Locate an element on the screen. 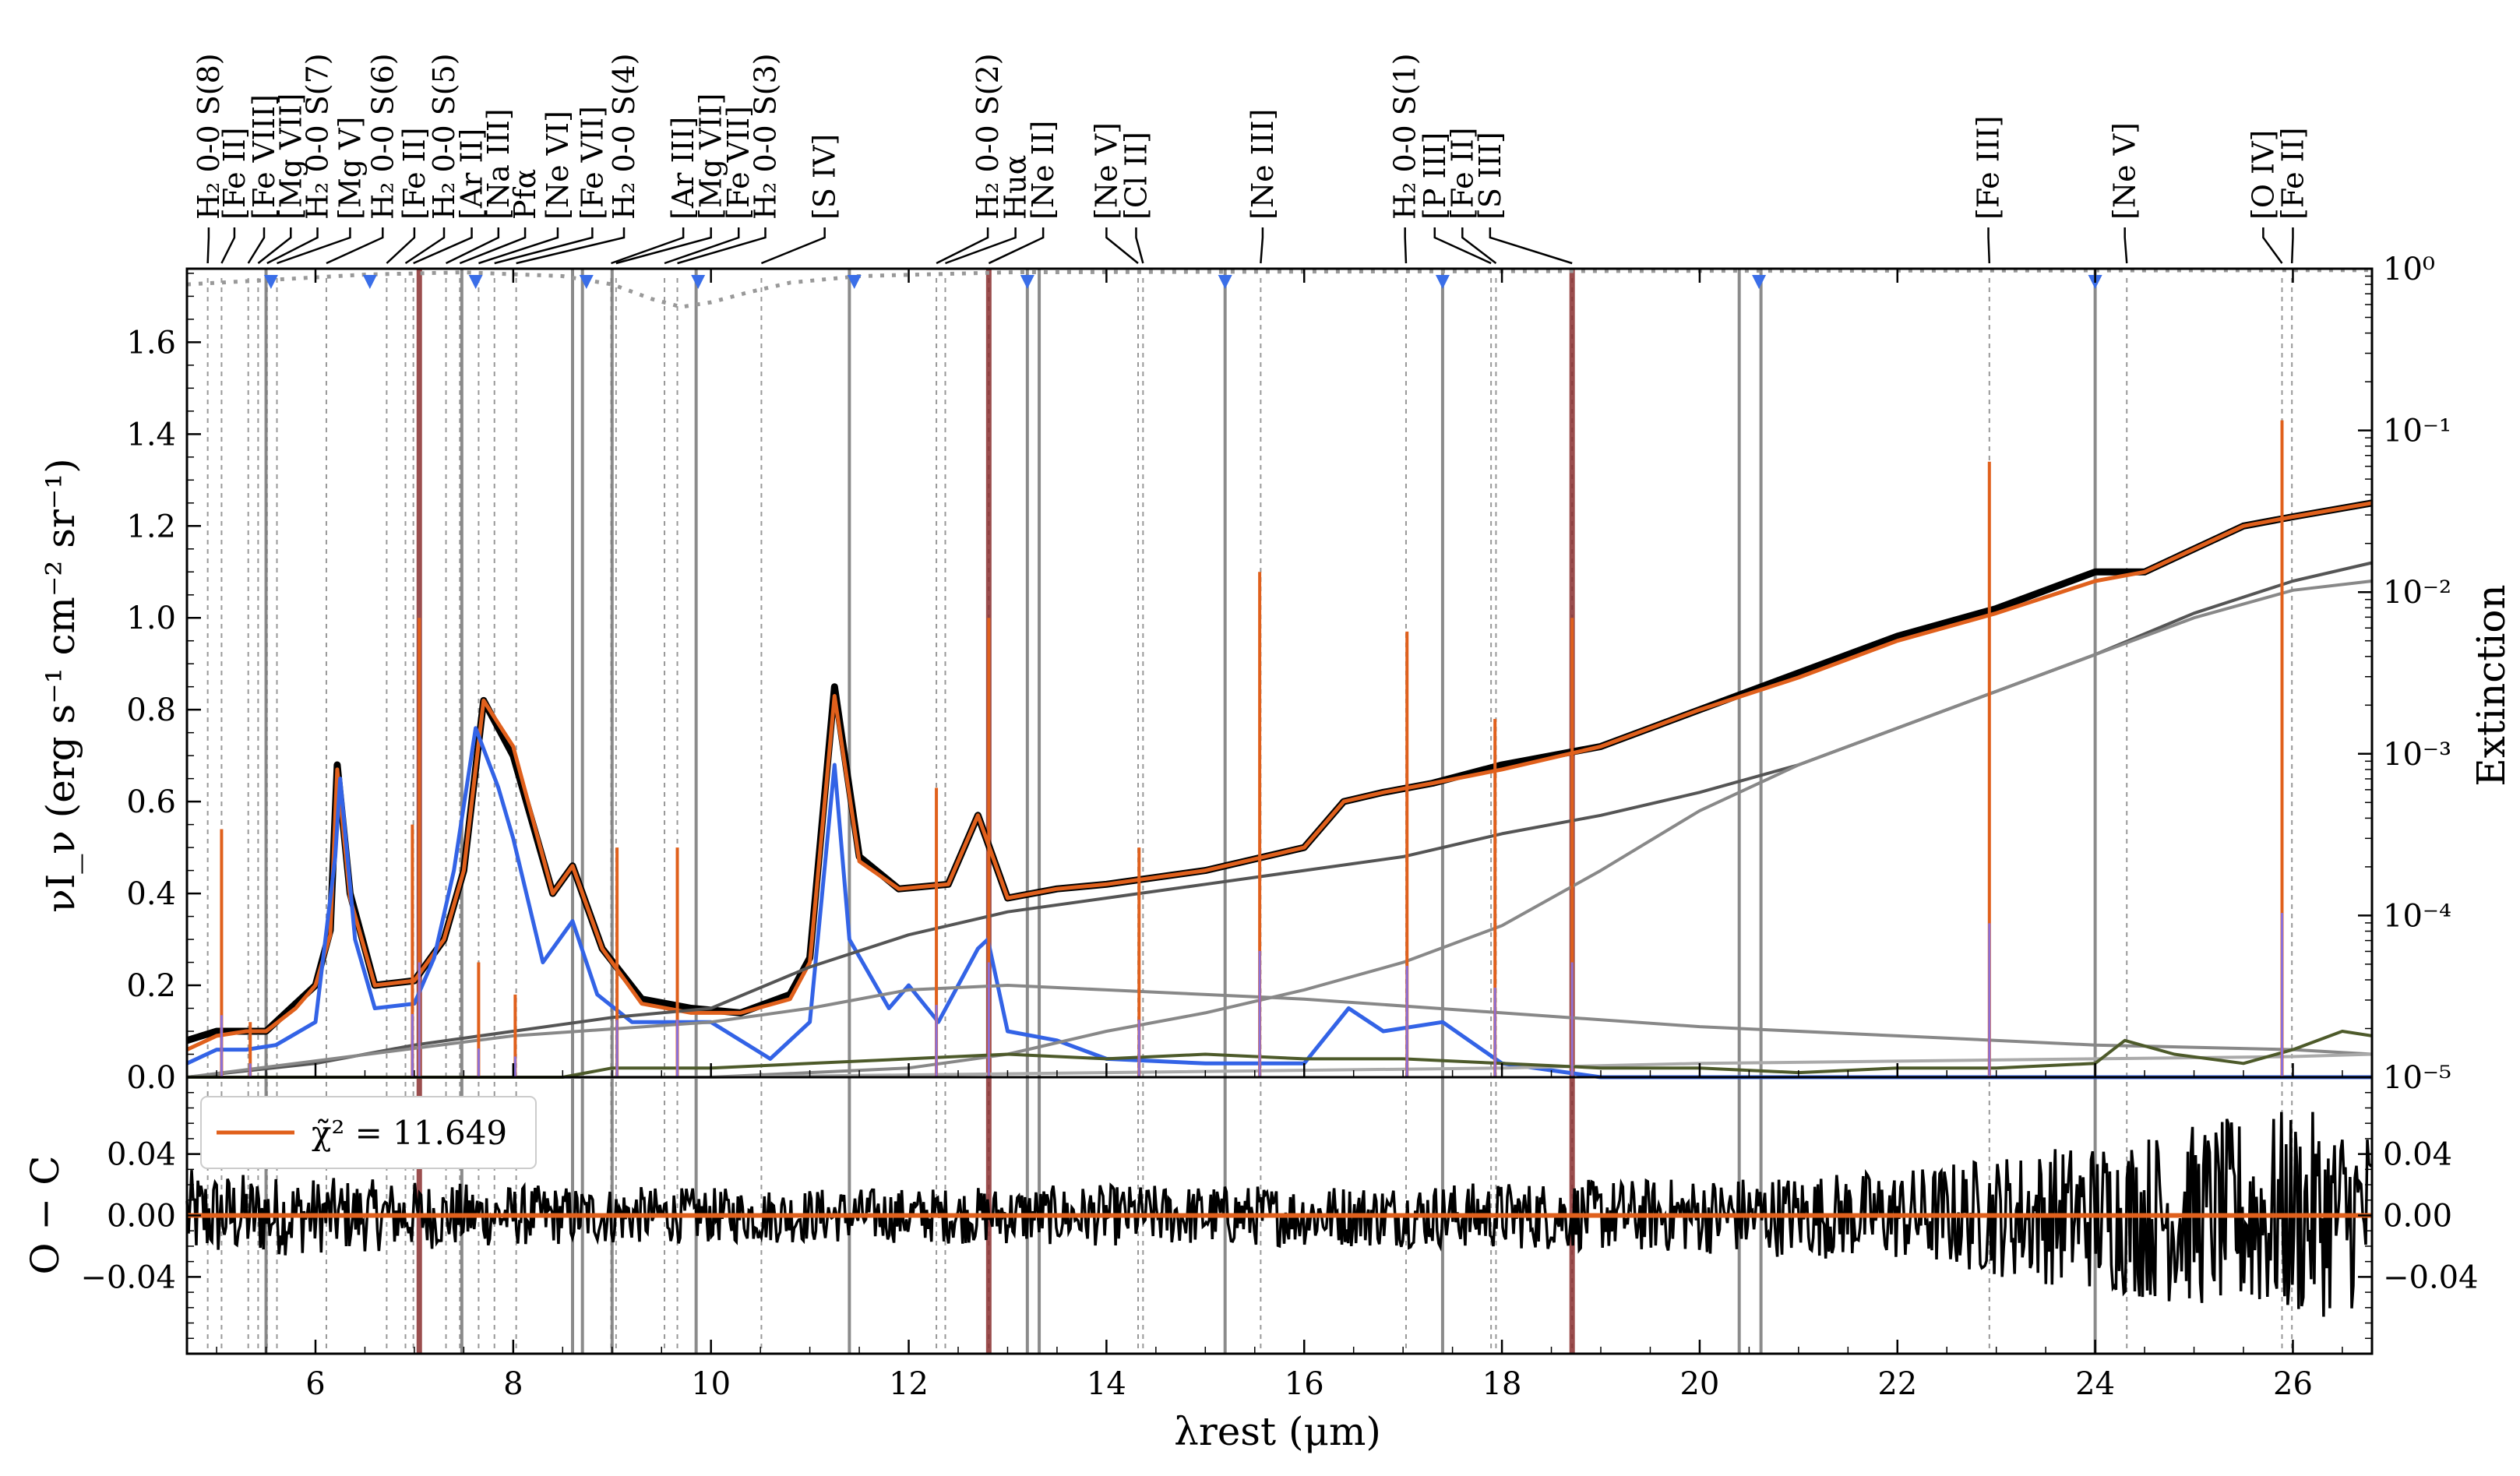 This screenshot has width=2520, height=1476. line-id-label-0: H₂ 0-0 S(8) is located at coordinates (209, 136).